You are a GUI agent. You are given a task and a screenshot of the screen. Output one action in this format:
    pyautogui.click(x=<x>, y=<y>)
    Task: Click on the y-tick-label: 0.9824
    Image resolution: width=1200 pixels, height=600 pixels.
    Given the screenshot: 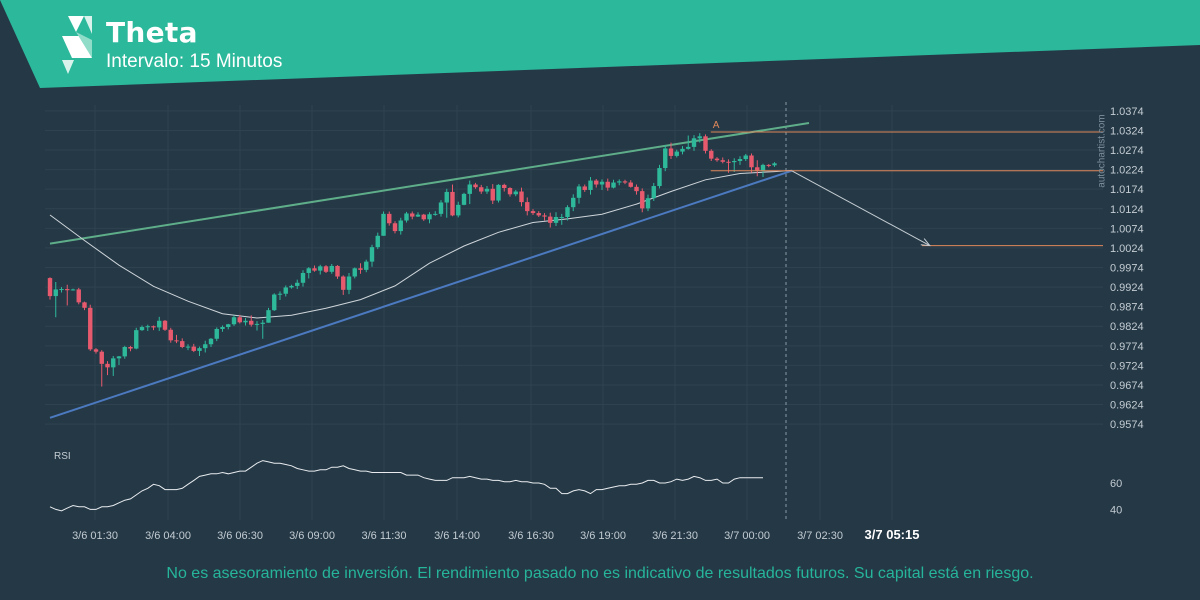 What is the action you would take?
    pyautogui.click(x=1127, y=327)
    